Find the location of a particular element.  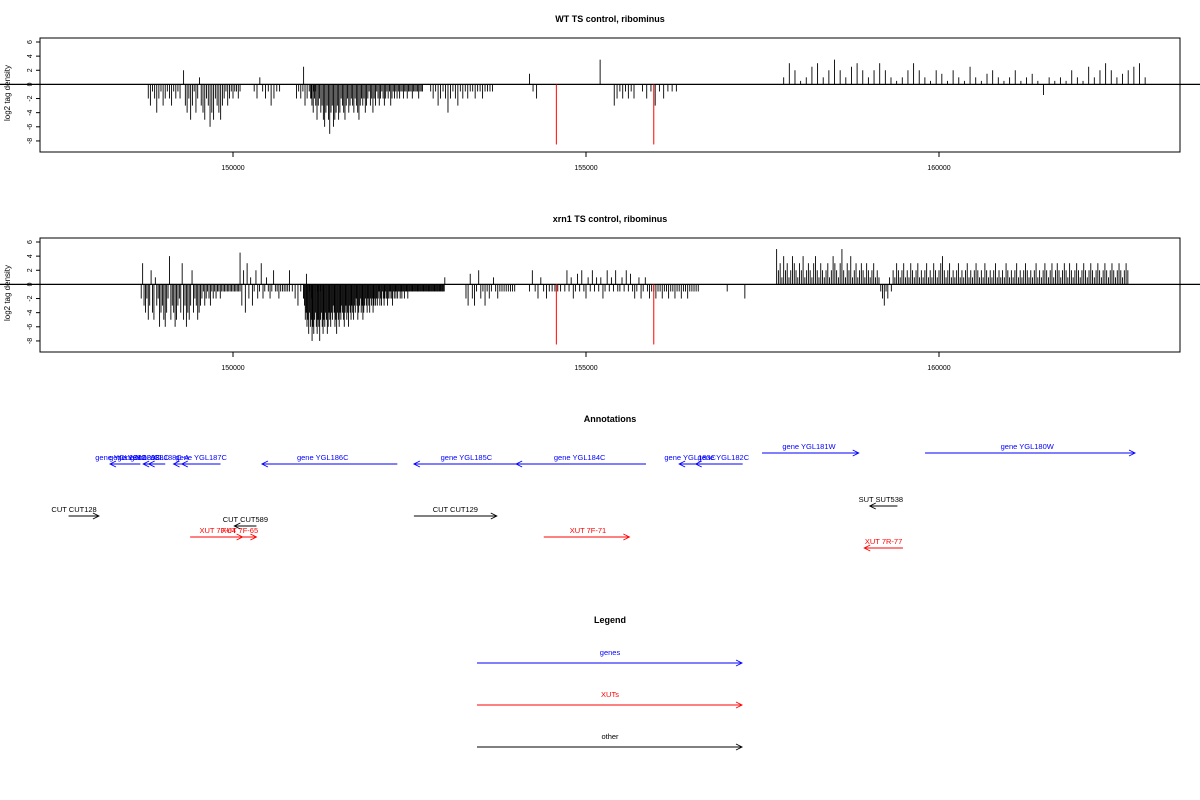

gene-feature-label: gene YGL188C-A is located at coordinates (159, 457).